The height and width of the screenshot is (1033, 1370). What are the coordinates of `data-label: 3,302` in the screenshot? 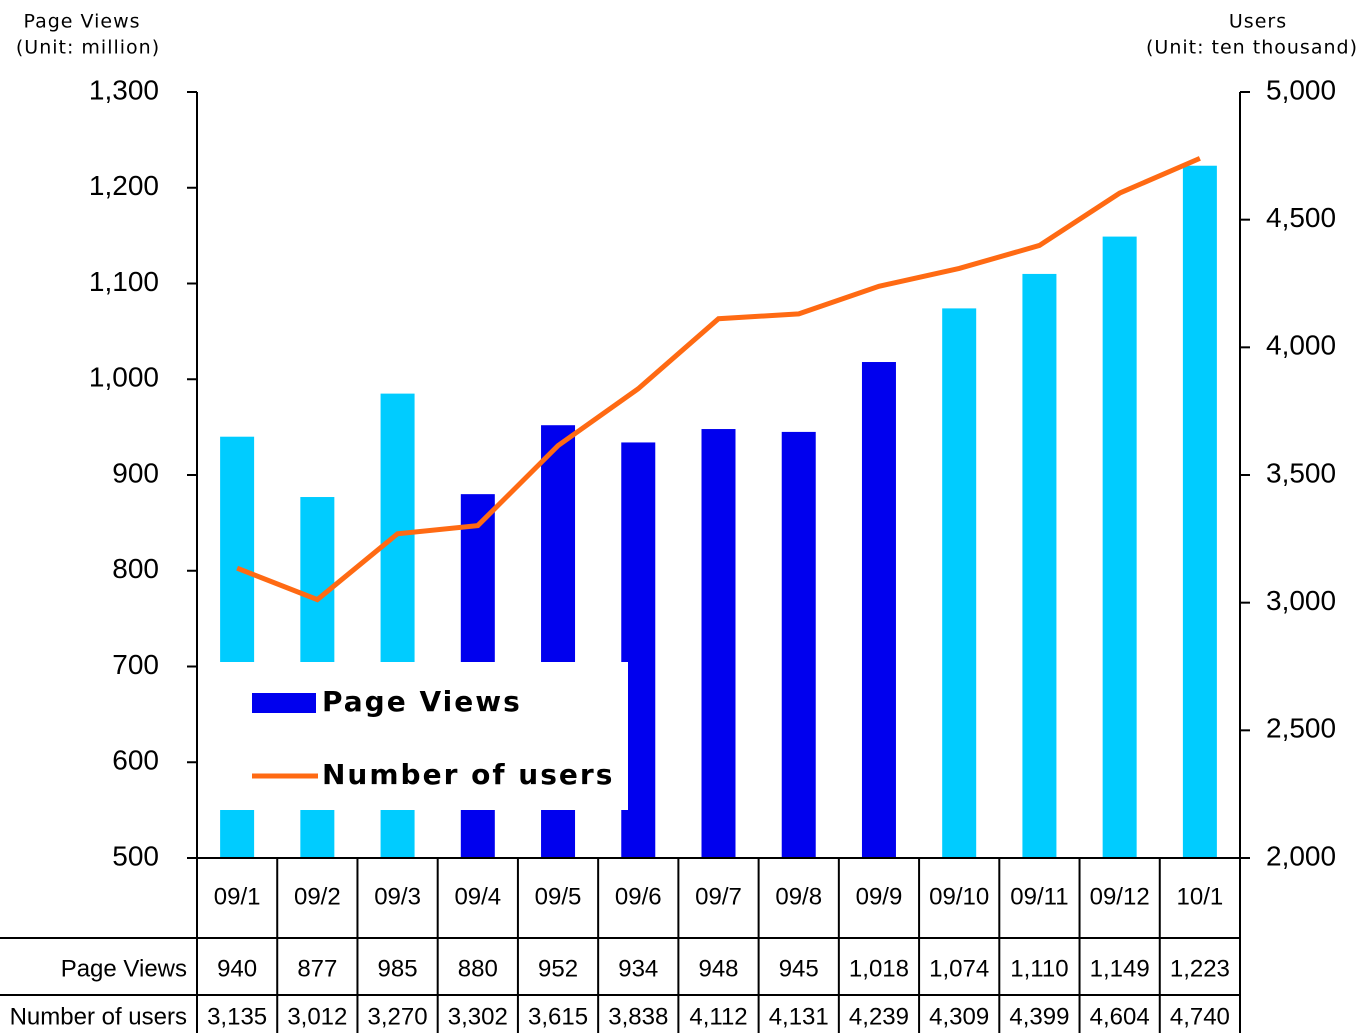 It's located at (478, 1016).